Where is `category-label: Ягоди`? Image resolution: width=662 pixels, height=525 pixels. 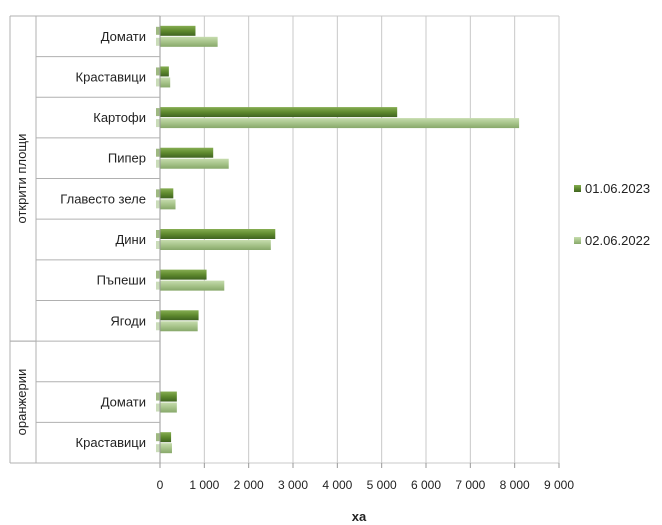
category-label: Ягоди is located at coordinates (128, 320).